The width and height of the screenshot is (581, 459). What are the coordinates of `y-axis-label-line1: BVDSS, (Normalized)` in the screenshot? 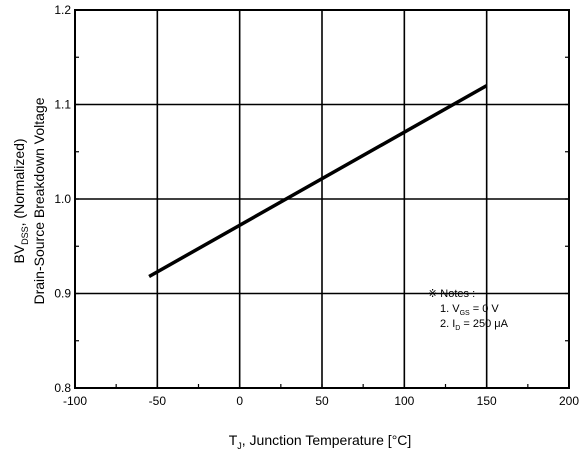 It's located at (20, 200).